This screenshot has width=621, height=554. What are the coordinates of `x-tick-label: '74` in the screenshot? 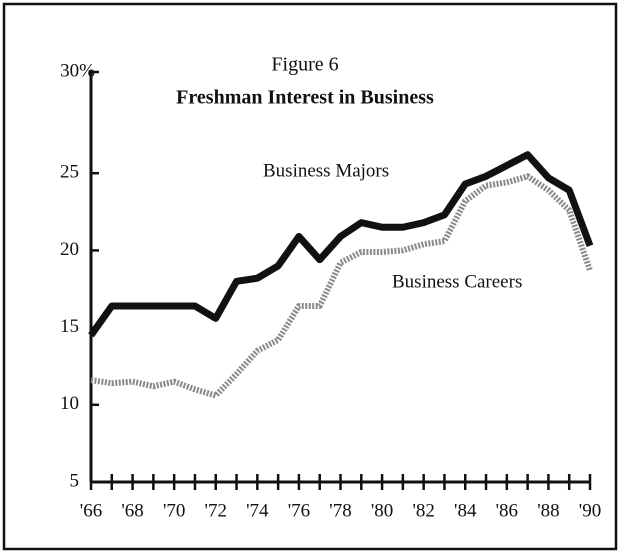 It's located at (257, 510).